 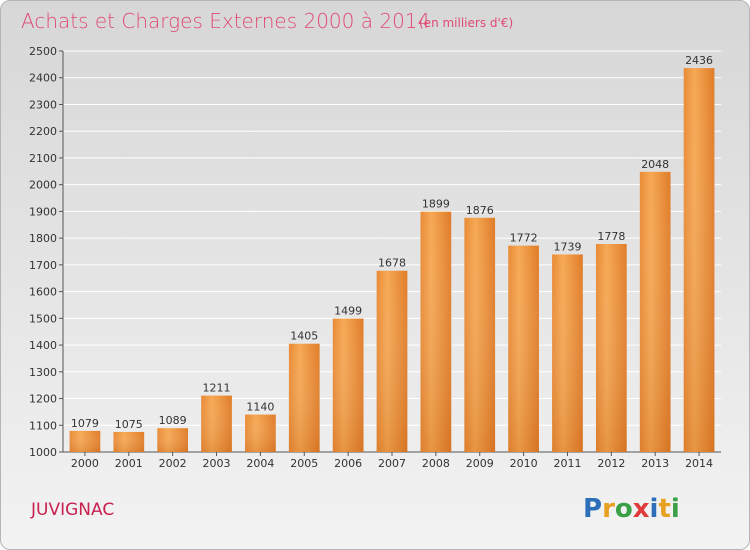 I want to click on logo-letter: o, so click(x=624, y=509).